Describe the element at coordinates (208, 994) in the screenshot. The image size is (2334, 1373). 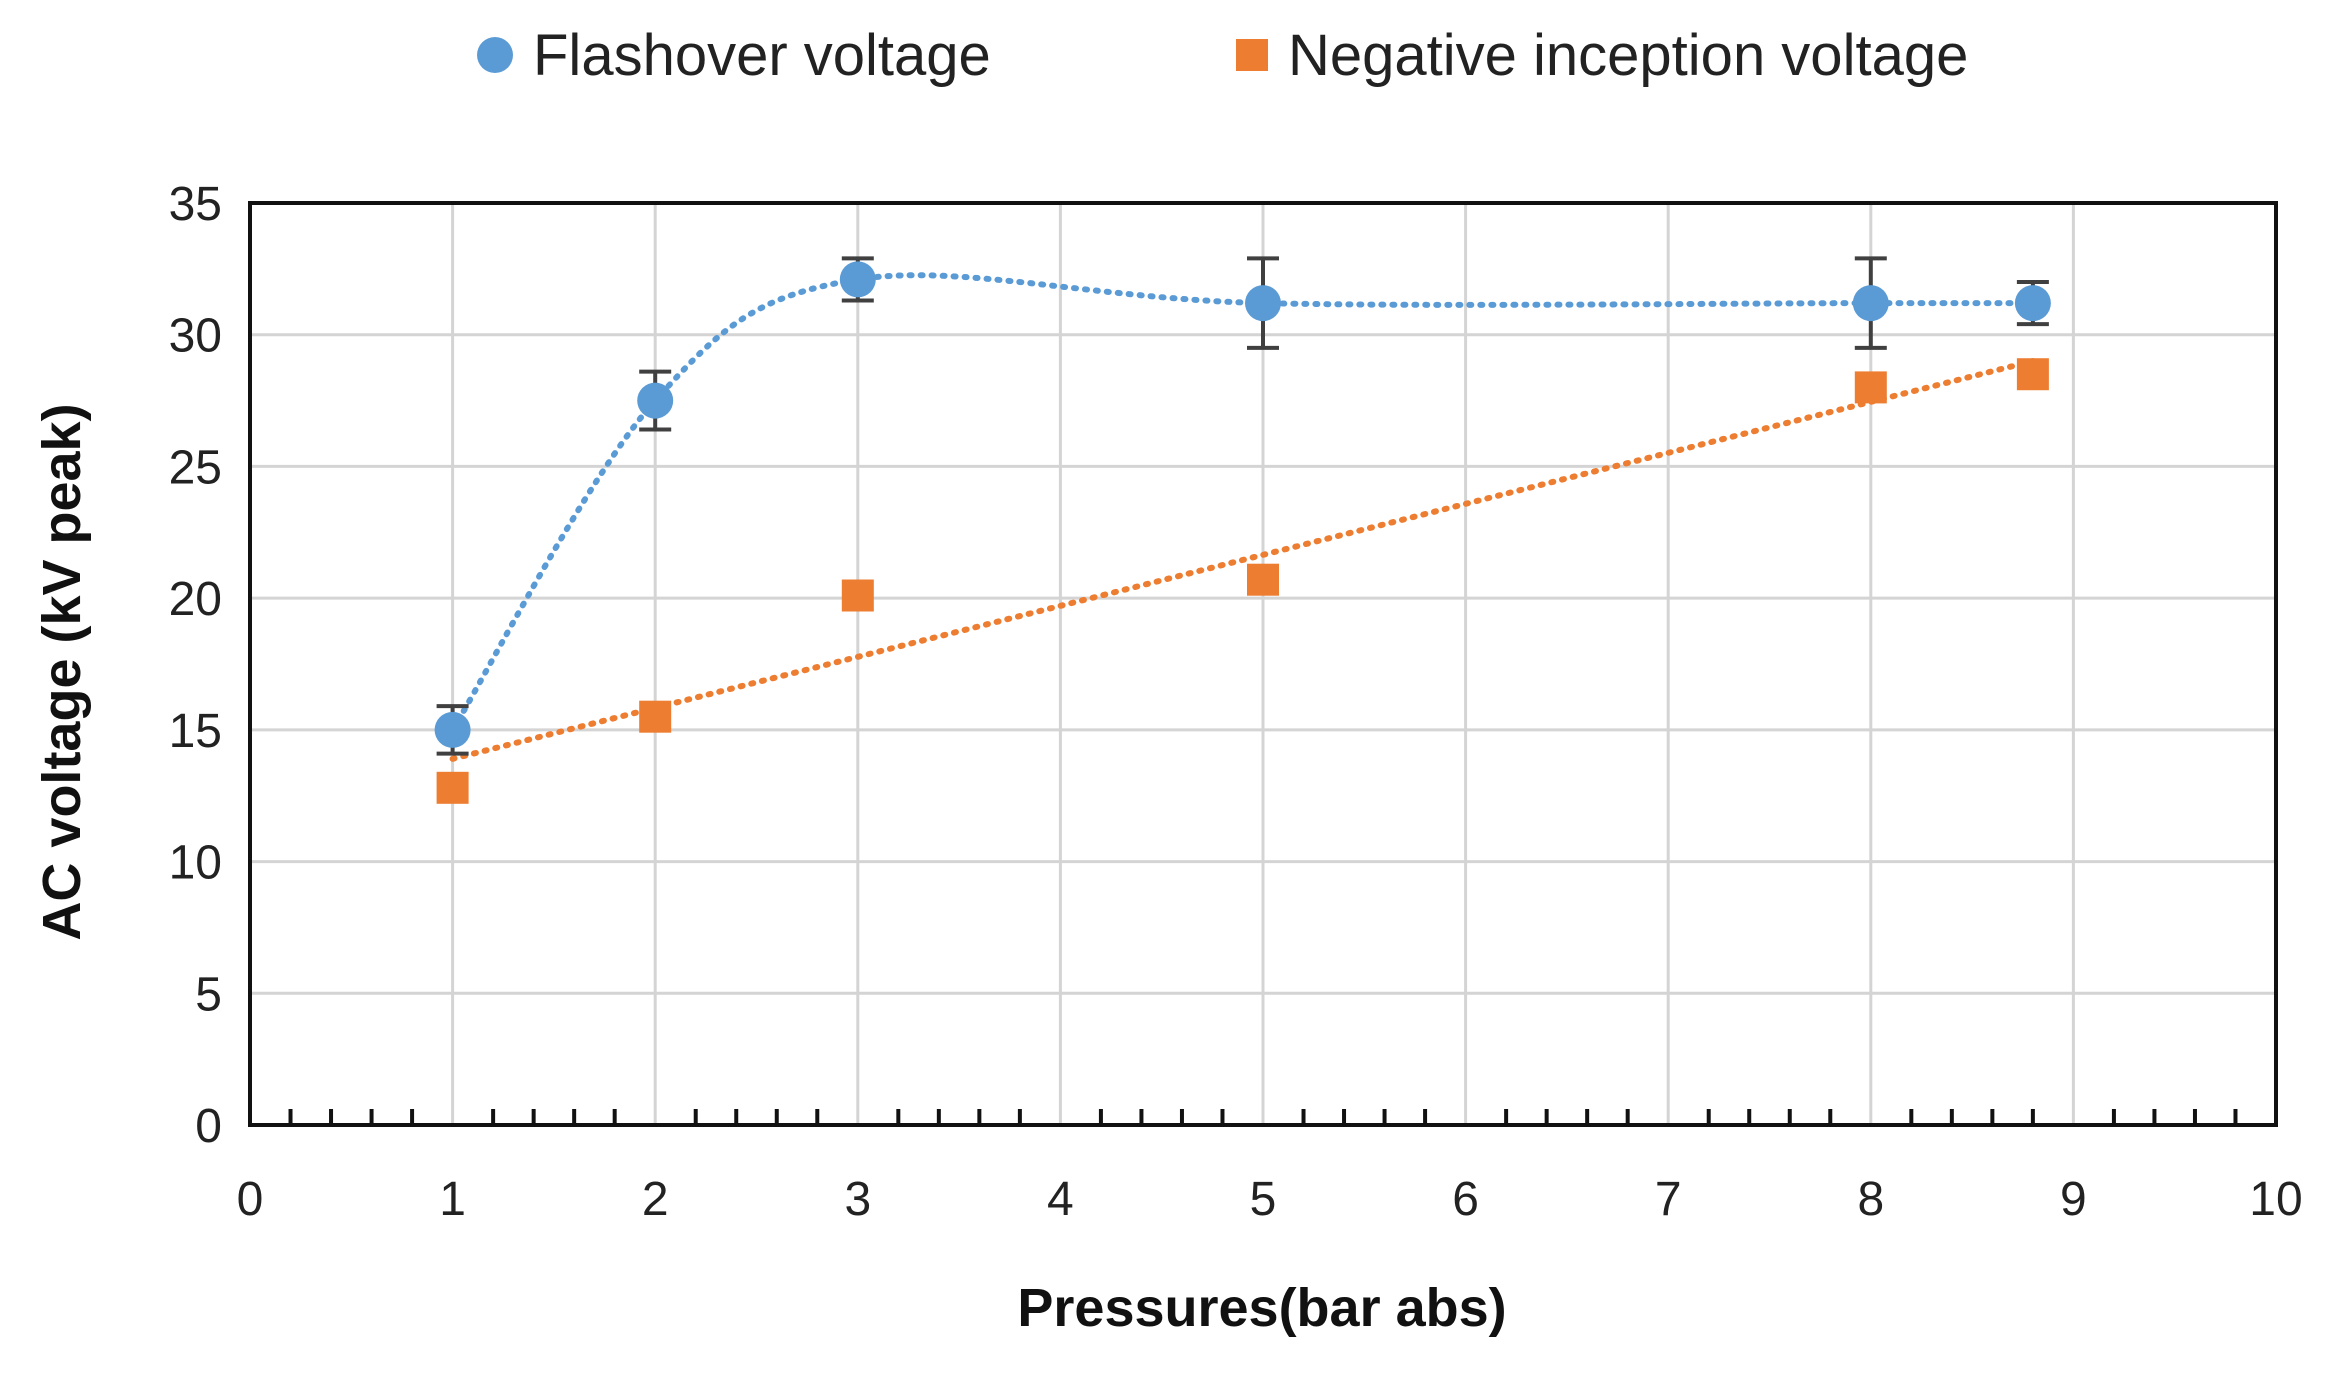
I see `y-tick-label: 5` at that location.